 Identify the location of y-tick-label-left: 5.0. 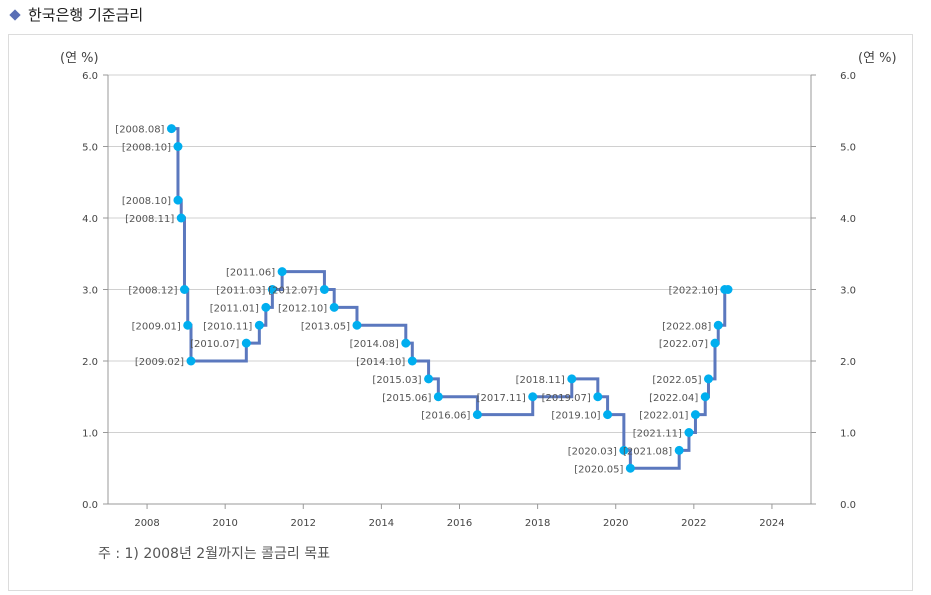
(90, 148).